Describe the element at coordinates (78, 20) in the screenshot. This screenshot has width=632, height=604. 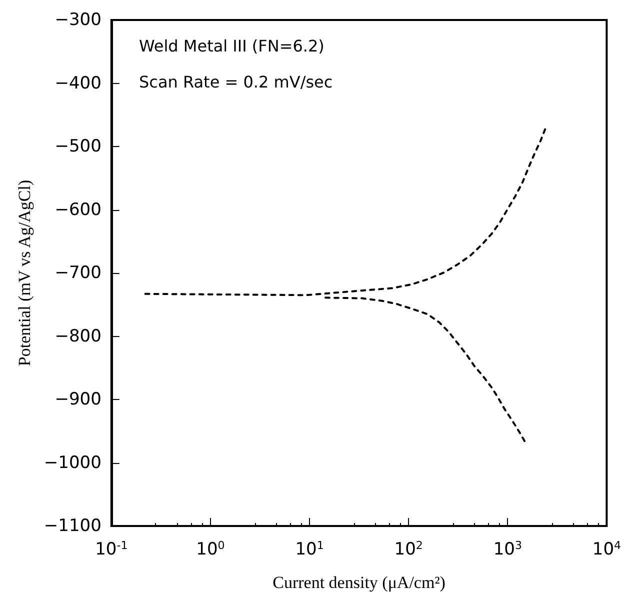
I see `y-tick-label: −300` at that location.